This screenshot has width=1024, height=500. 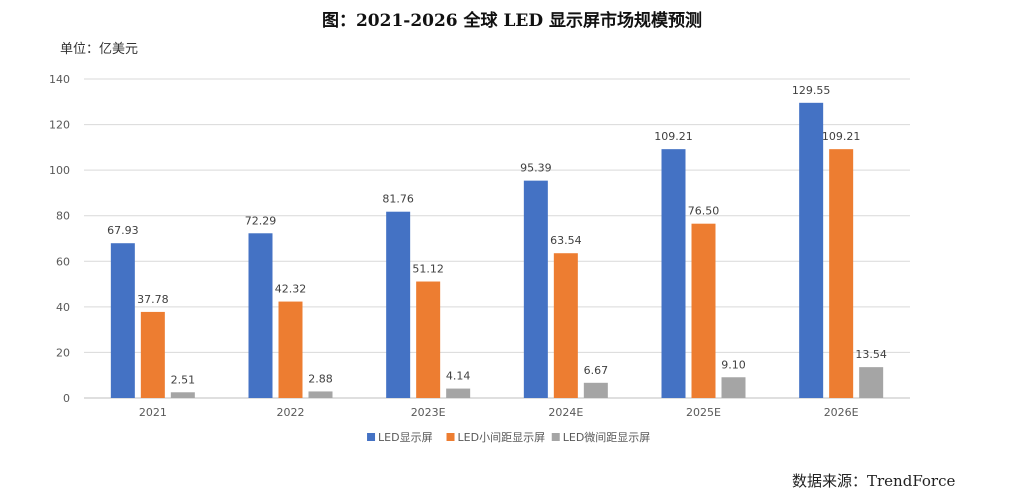 I want to click on data-label: 67.93, so click(x=123, y=230).